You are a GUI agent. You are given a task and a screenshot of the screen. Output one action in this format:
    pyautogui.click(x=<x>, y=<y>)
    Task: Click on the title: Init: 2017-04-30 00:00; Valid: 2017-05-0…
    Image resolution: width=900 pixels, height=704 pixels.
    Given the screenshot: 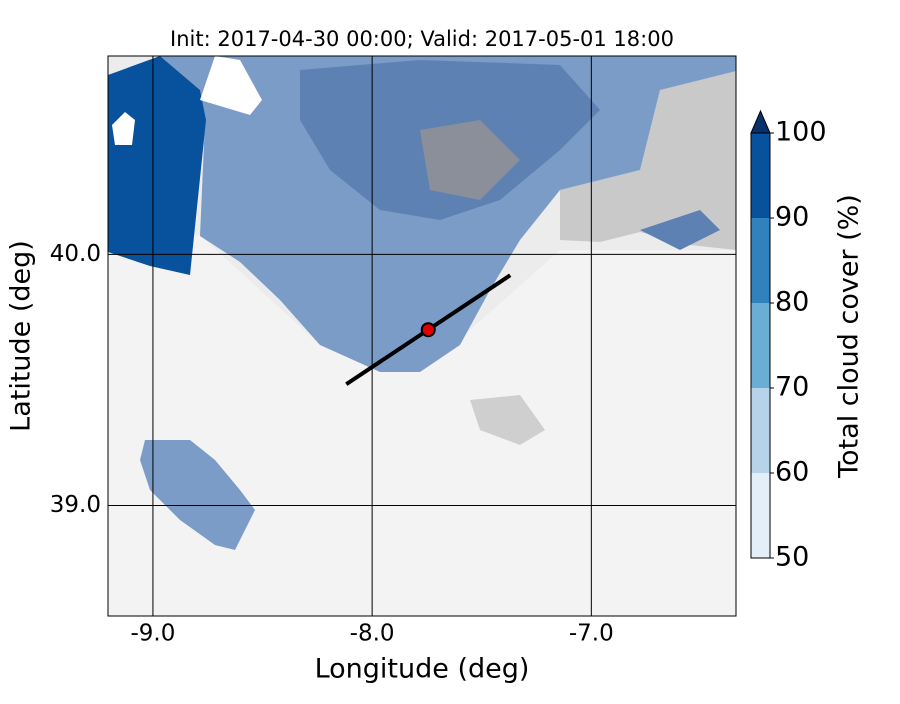 What is the action you would take?
    pyautogui.click(x=422, y=39)
    